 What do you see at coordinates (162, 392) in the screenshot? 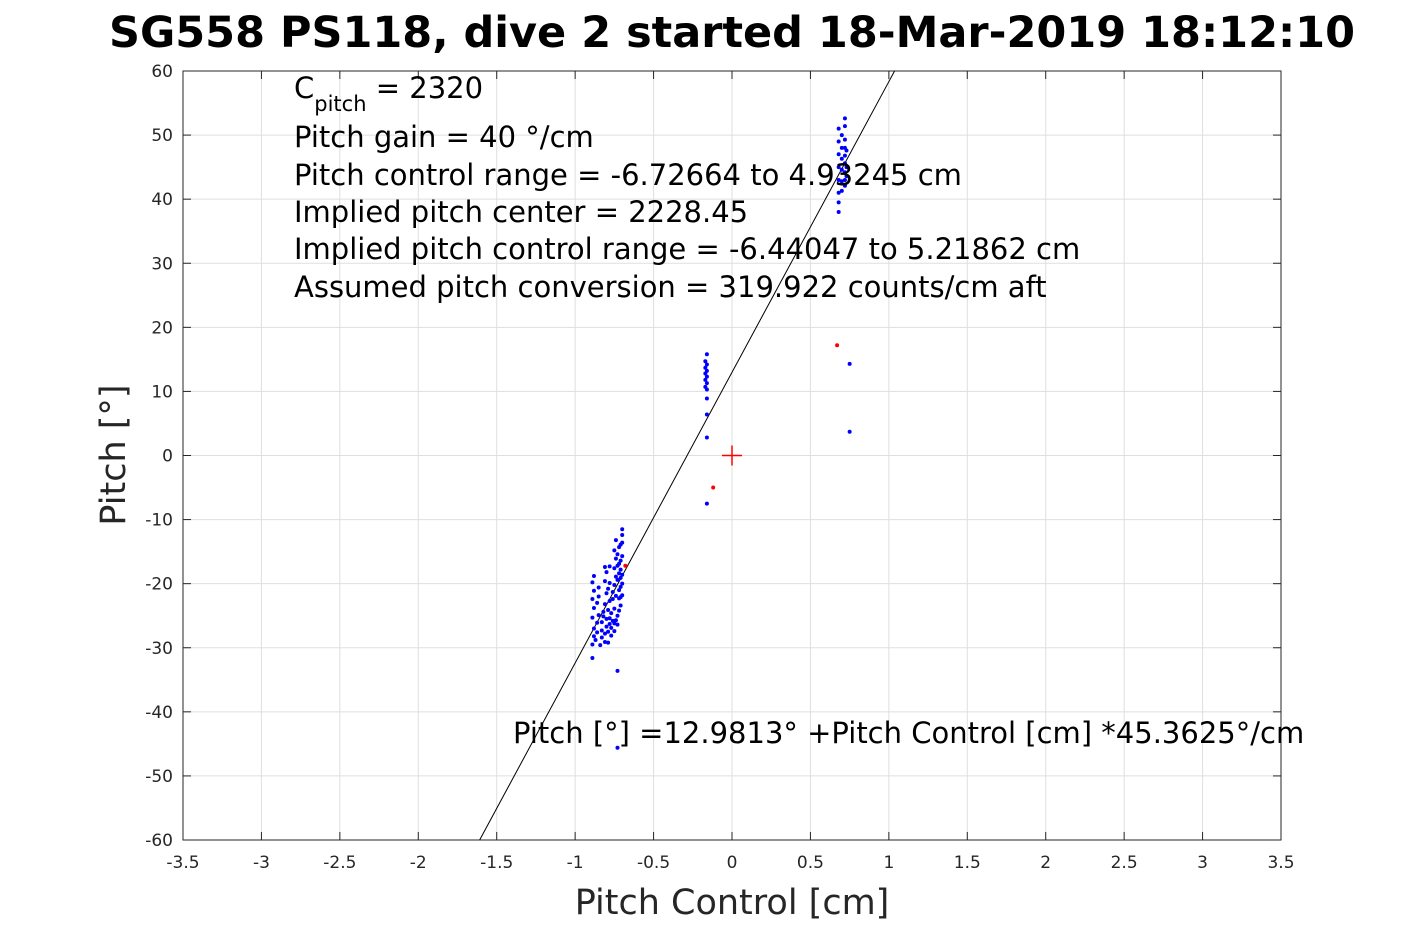
I see `y-tick-label: 10` at bounding box center [162, 392].